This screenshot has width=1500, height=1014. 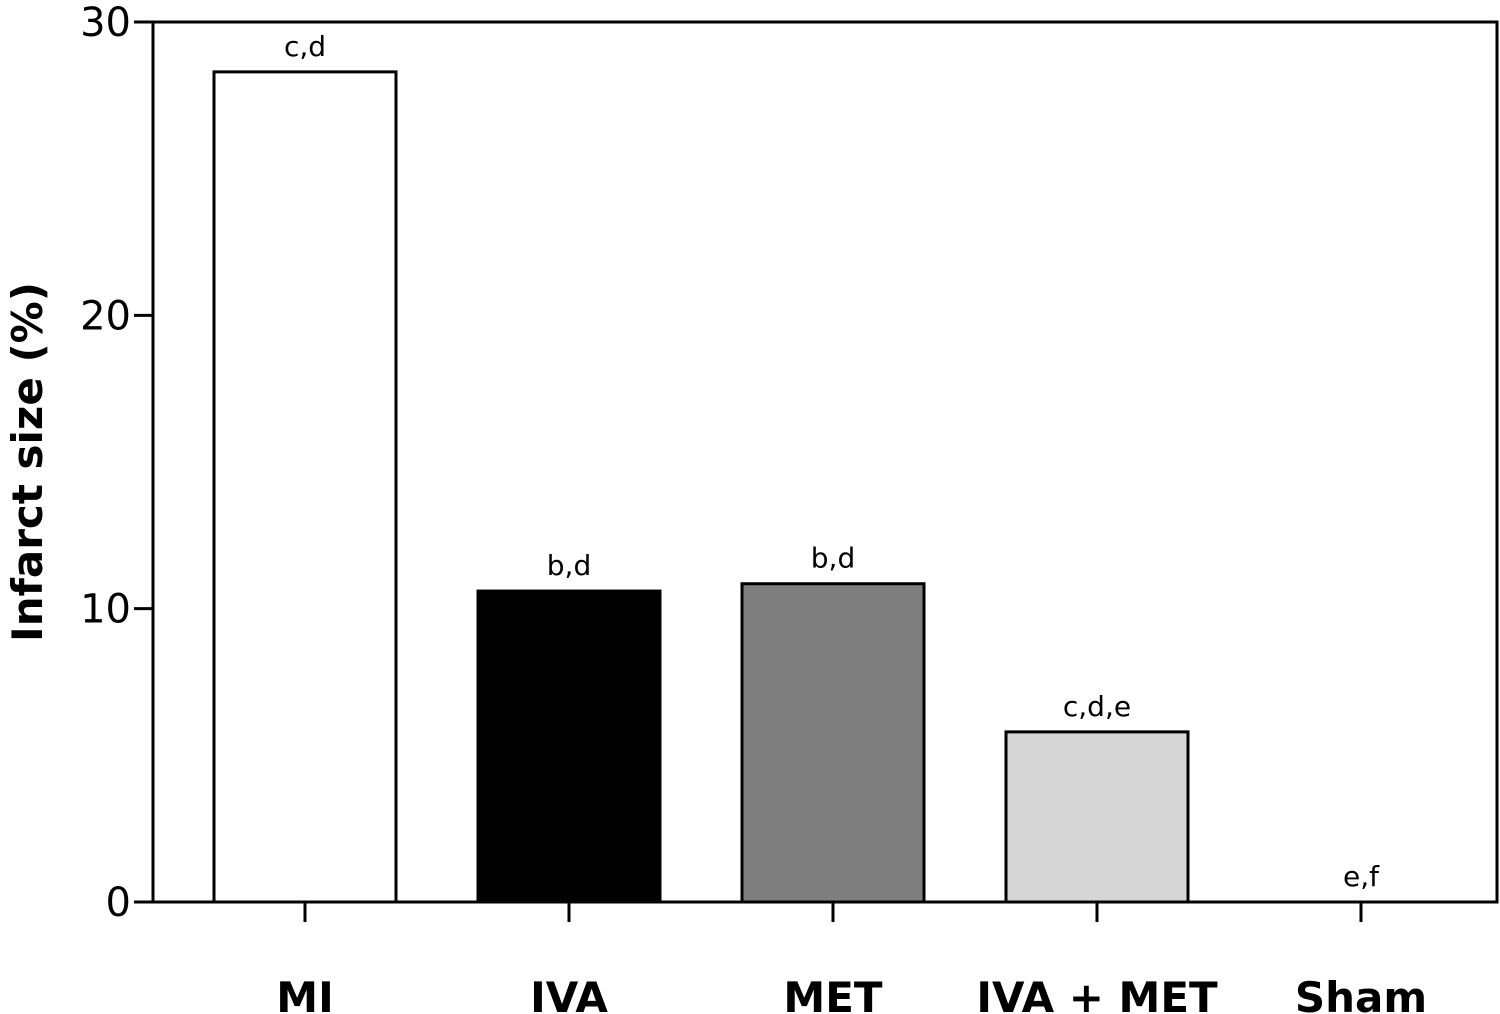 What do you see at coordinates (304, 993) in the screenshot?
I see `x-tick-label: MI` at bounding box center [304, 993].